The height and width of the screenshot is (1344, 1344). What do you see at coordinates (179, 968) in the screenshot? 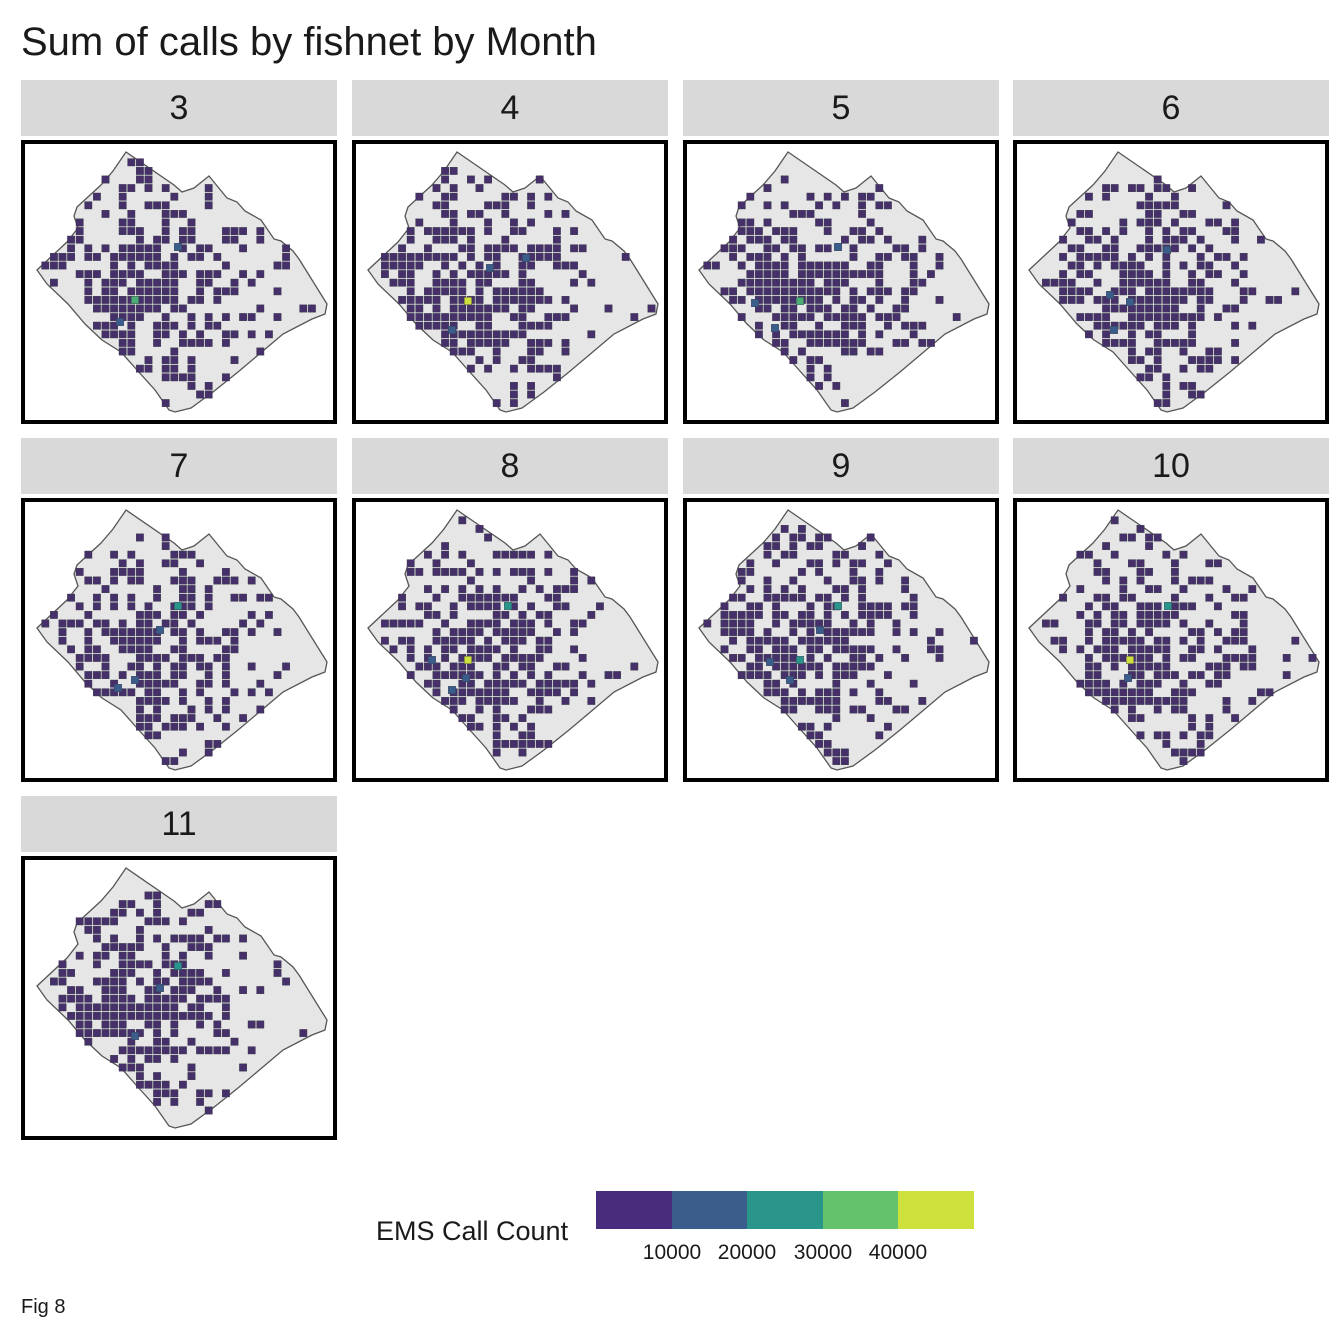
I see `facet-panel-11: 11` at bounding box center [179, 968].